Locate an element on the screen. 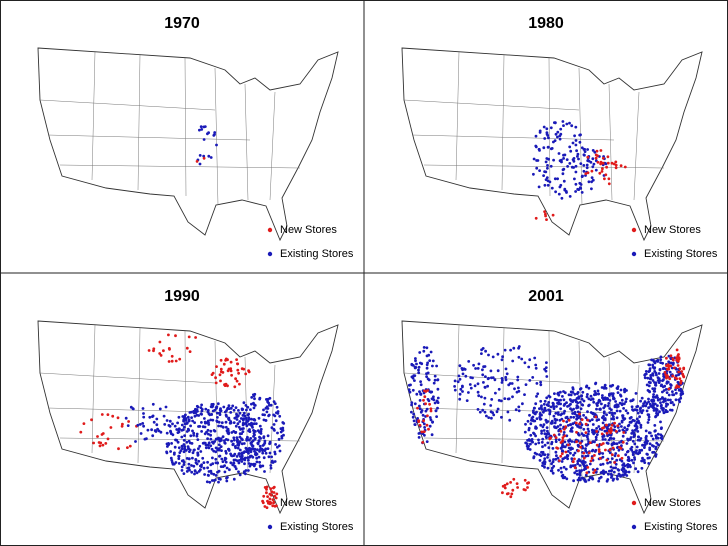 Image resolution: width=728 pixels, height=546 pixels. legend-dot is located at coordinates (634, 254).